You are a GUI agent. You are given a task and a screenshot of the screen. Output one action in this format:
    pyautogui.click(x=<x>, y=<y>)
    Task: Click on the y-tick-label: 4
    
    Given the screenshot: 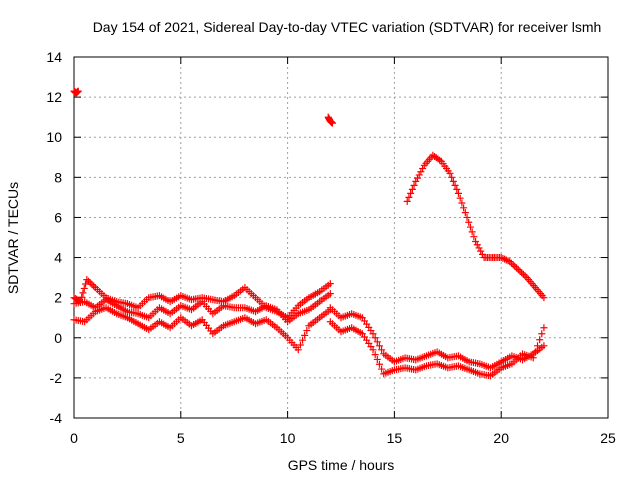 What is the action you would take?
    pyautogui.click(x=58, y=258)
    